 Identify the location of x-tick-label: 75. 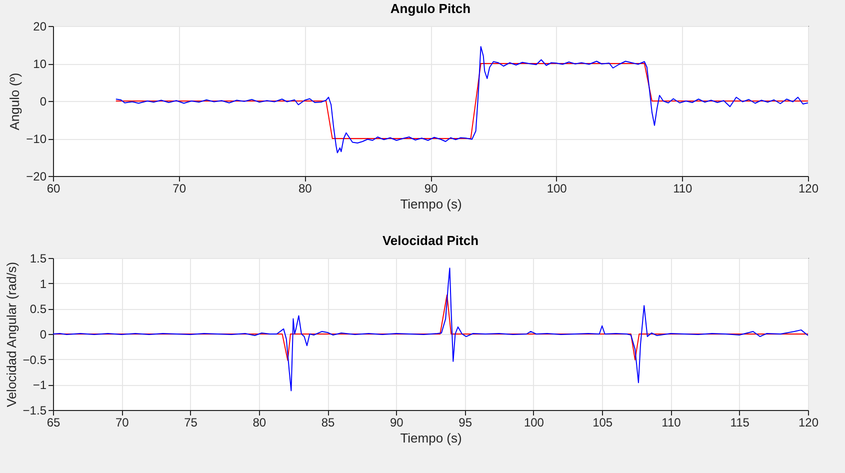
(191, 423).